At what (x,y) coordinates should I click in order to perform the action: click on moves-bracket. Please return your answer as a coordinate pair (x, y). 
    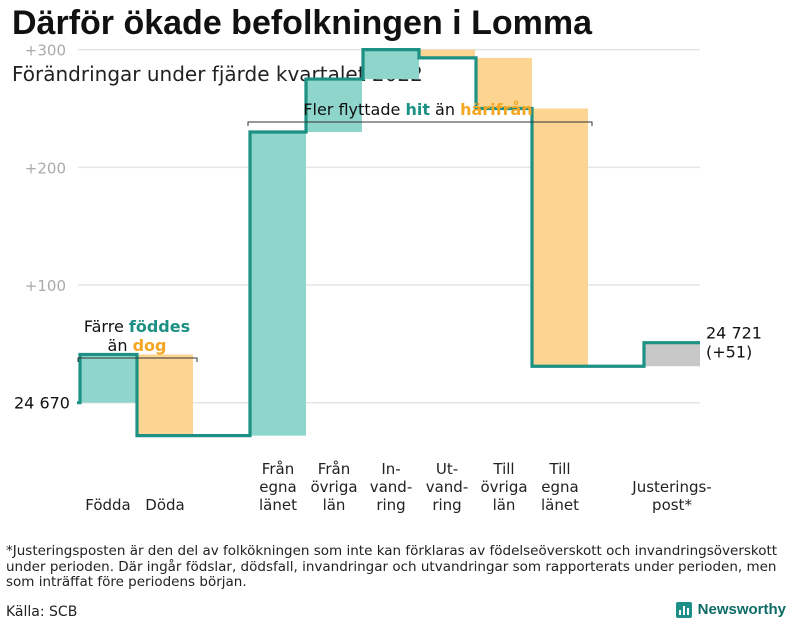
    Looking at the image, I should click on (420, 123).